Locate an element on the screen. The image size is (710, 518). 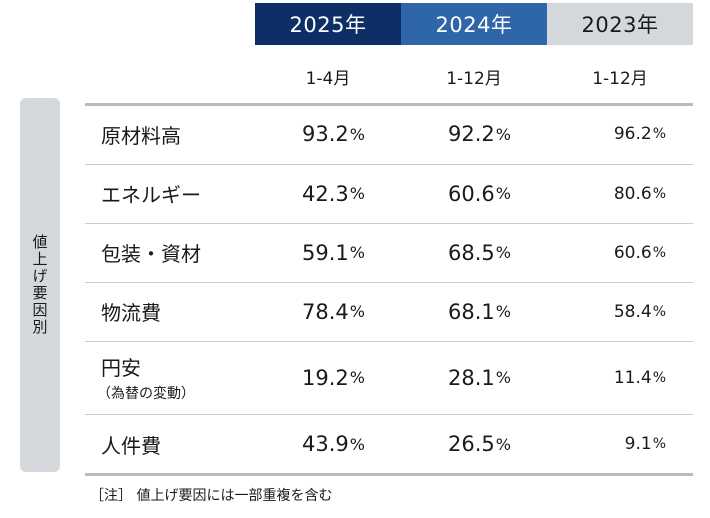
year-header-2024: 2024年 is located at coordinates (474, 24).